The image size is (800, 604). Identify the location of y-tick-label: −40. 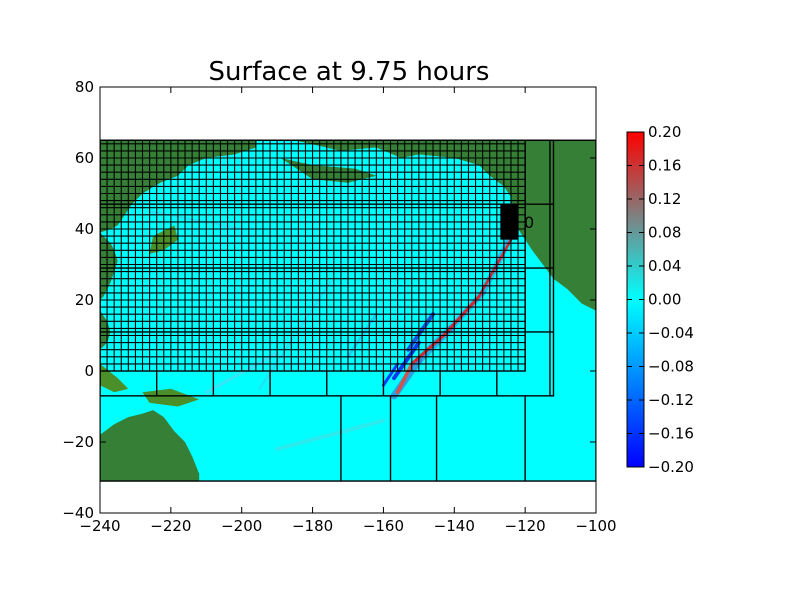
(78, 513).